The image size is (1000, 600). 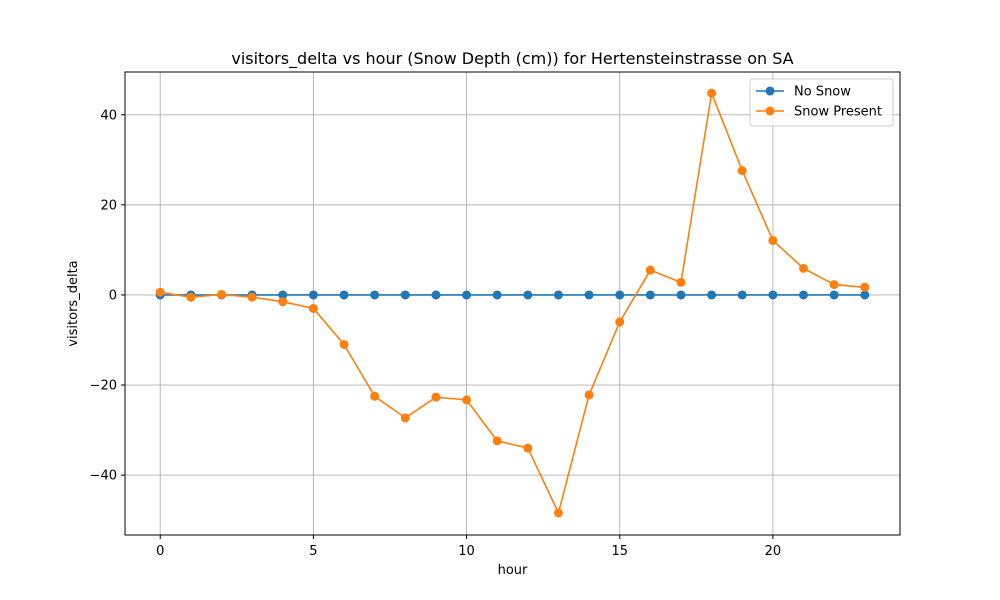 I want to click on x-tick-label: 5, so click(x=313, y=551).